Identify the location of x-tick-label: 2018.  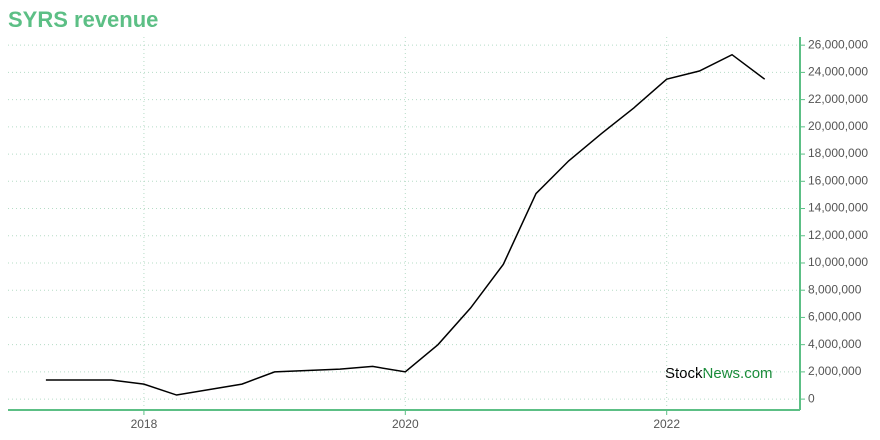
(144, 424).